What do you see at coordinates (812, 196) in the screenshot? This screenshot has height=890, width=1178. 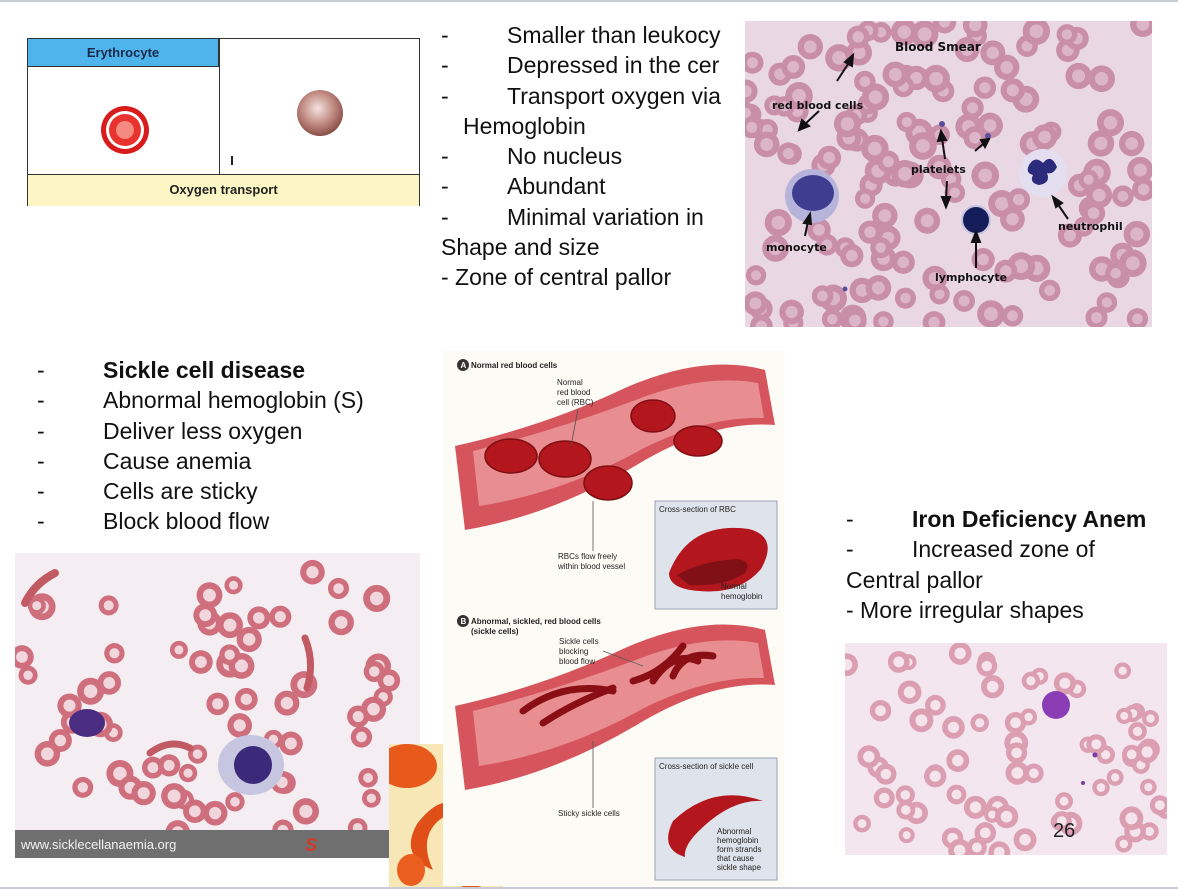 I see `monocyte-cell` at bounding box center [812, 196].